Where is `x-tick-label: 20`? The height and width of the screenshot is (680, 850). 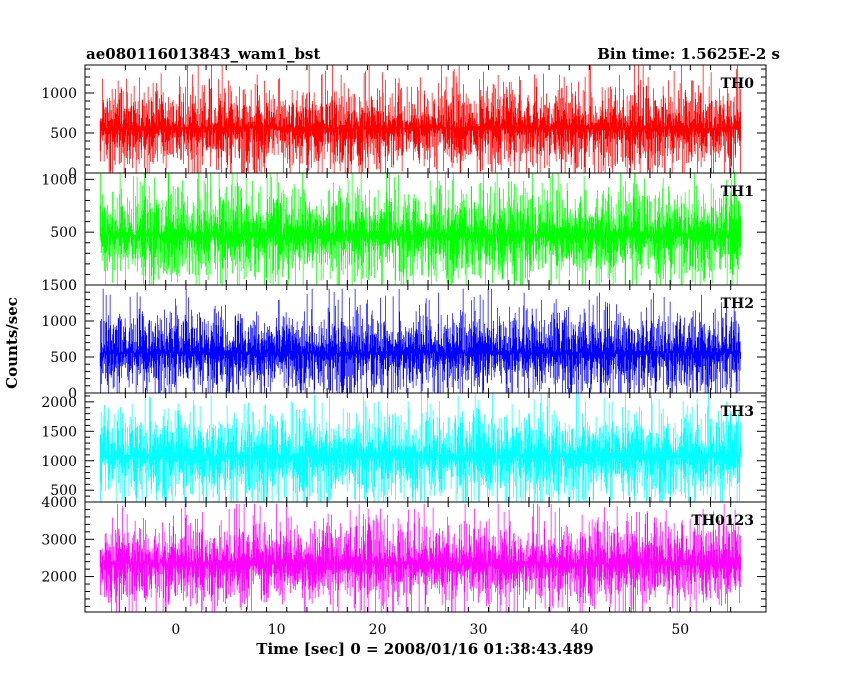
x-tick-label: 20 is located at coordinates (378, 630).